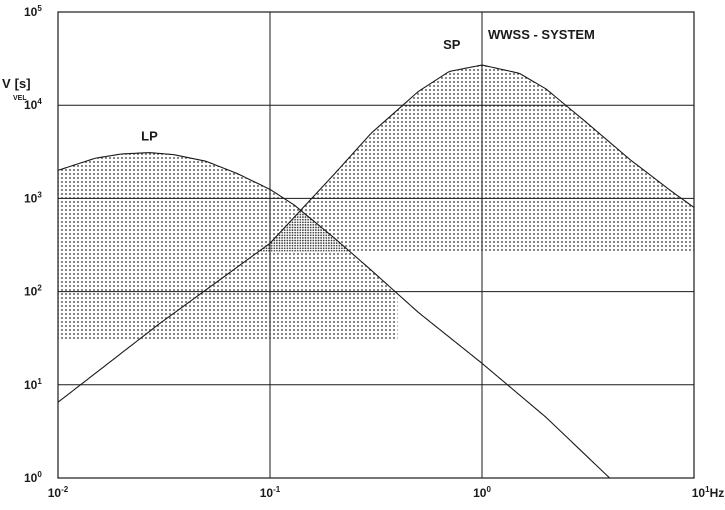  I want to click on y-tick-label: 10³, so click(33, 197).